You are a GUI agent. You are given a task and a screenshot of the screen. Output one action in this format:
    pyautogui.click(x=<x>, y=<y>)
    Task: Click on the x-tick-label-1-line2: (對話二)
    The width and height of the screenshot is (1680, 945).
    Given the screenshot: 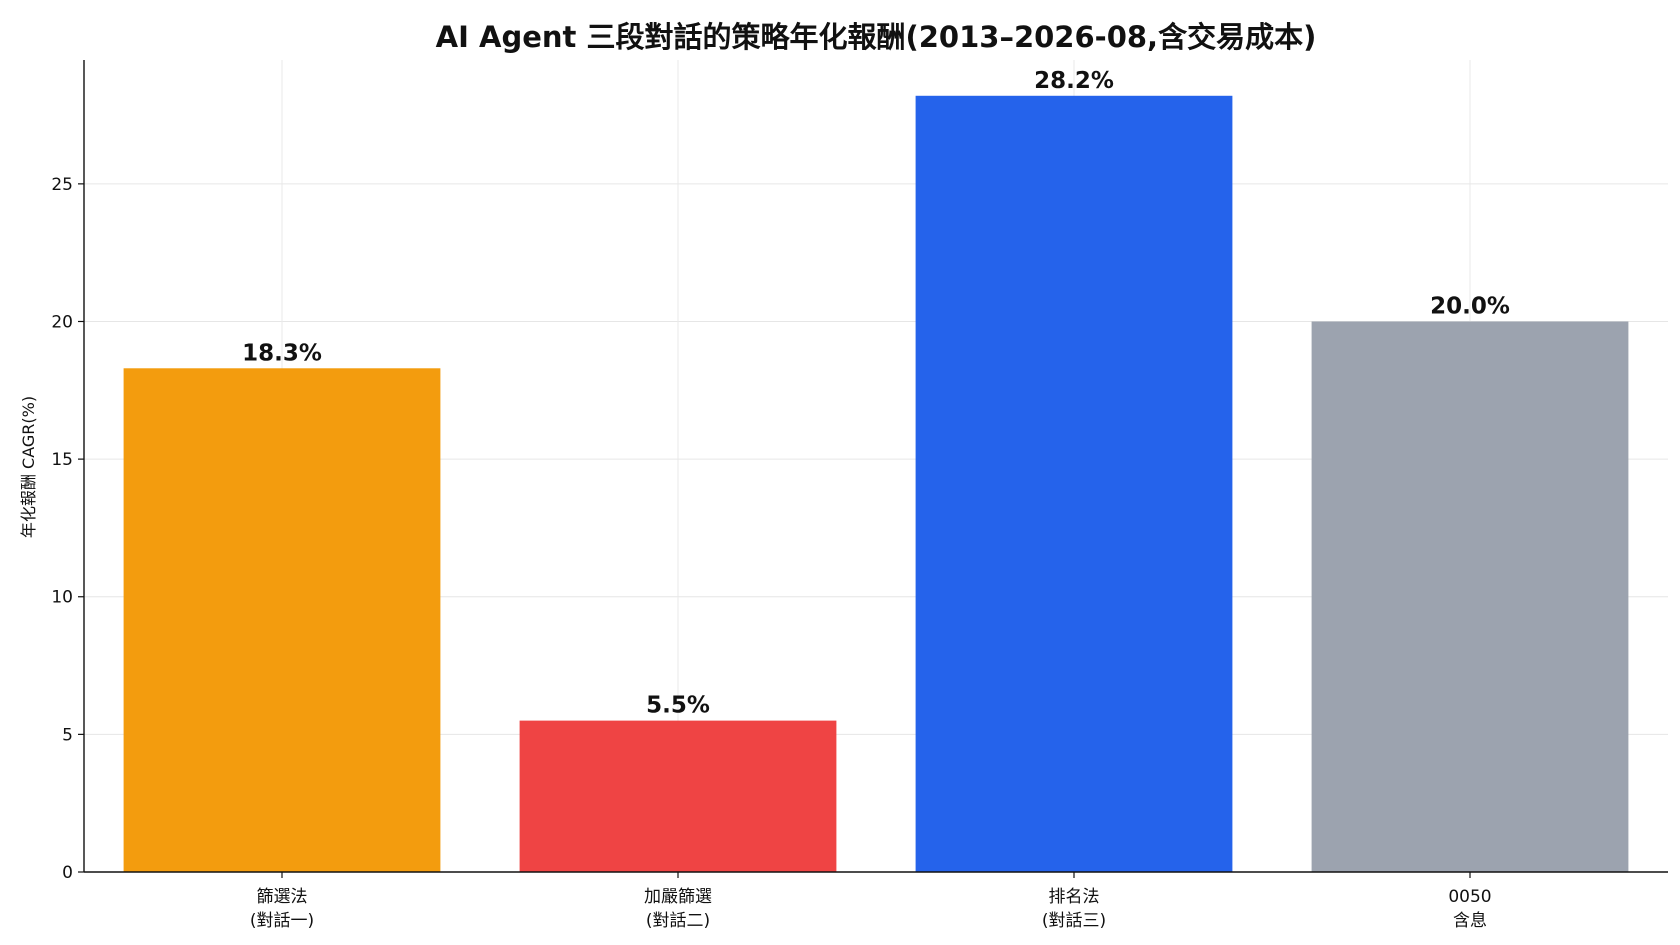 What is the action you would take?
    pyautogui.click(x=678, y=921)
    